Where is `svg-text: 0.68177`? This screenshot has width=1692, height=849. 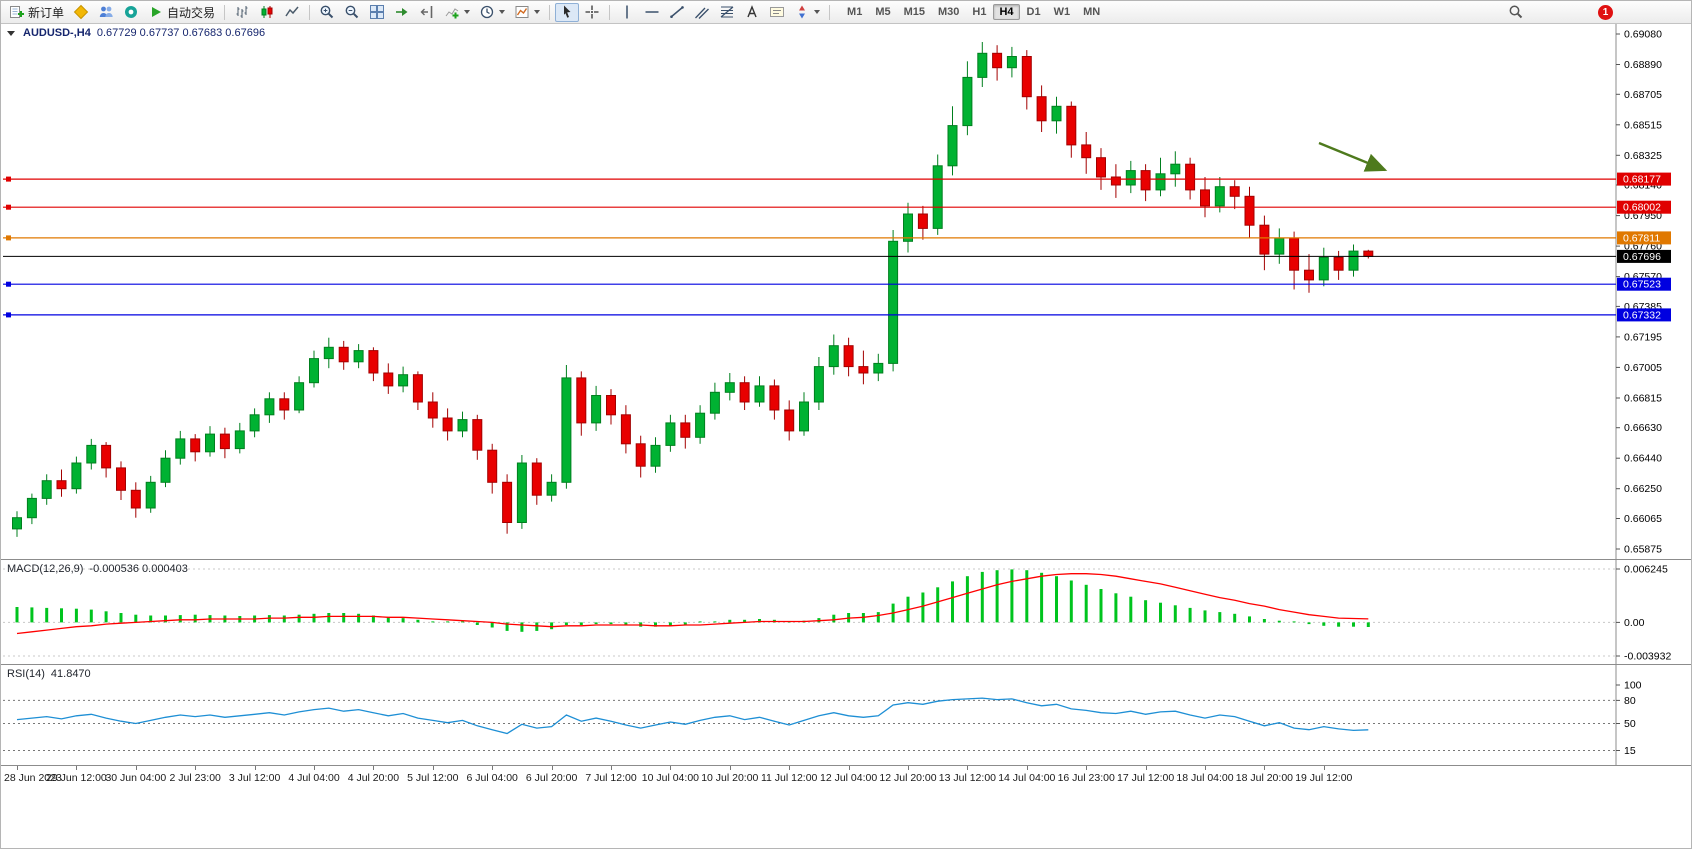 svg-text: 0.68177 is located at coordinates (1642, 180).